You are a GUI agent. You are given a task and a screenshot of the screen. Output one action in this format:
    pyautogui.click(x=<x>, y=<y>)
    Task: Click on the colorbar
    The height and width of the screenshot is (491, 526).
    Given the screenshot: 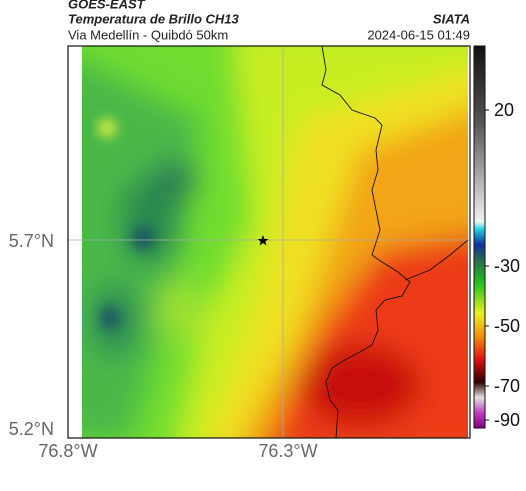 What is the action you would take?
    pyautogui.click(x=479, y=237)
    